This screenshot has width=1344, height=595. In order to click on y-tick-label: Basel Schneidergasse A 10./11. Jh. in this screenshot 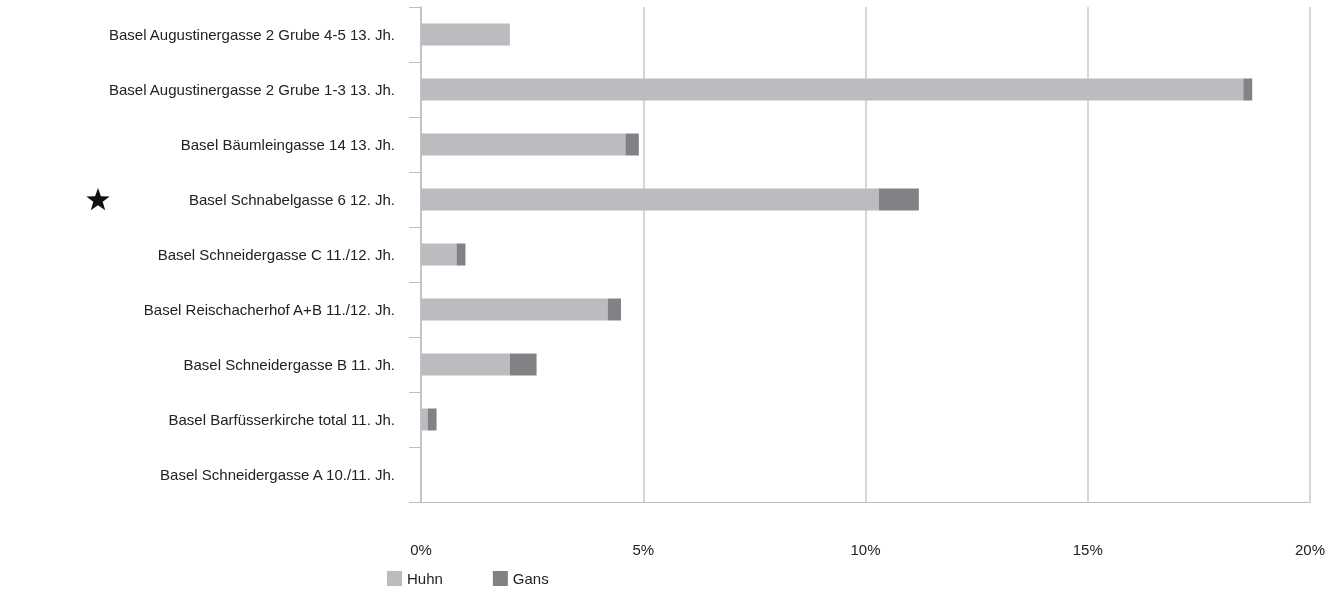, I will do `click(277, 474)`.